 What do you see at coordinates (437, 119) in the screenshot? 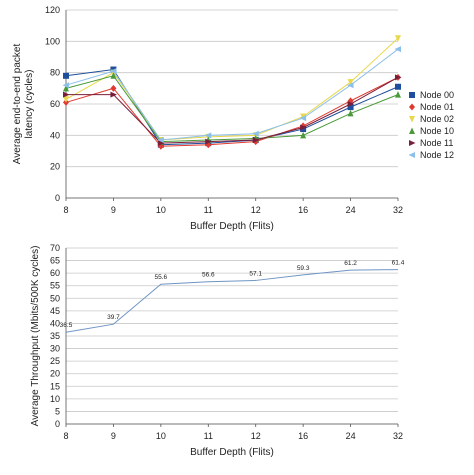
I see `legend-label: Node 02` at bounding box center [437, 119].